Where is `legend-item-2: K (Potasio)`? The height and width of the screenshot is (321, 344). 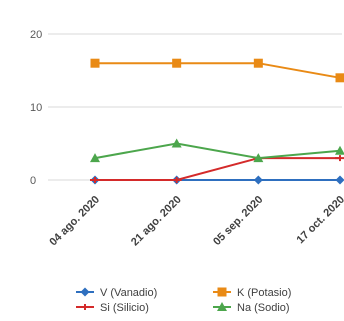
legend-item-2: K (Potasio) is located at coordinates (252, 293).